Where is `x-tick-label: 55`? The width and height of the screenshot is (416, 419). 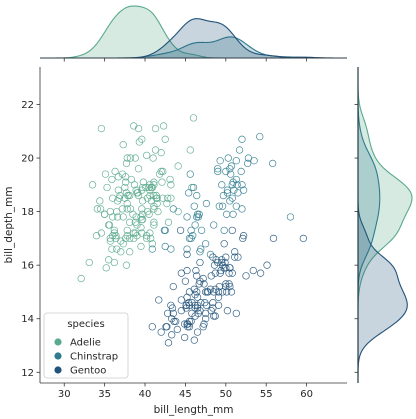
x-tick-label: 55 is located at coordinates (266, 394).